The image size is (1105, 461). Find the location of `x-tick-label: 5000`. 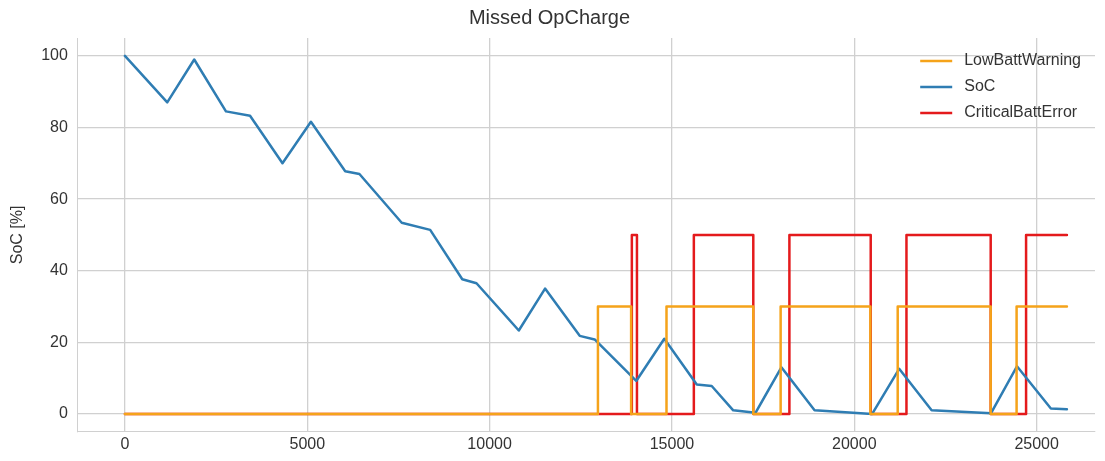

x-tick-label: 5000 is located at coordinates (307, 443).